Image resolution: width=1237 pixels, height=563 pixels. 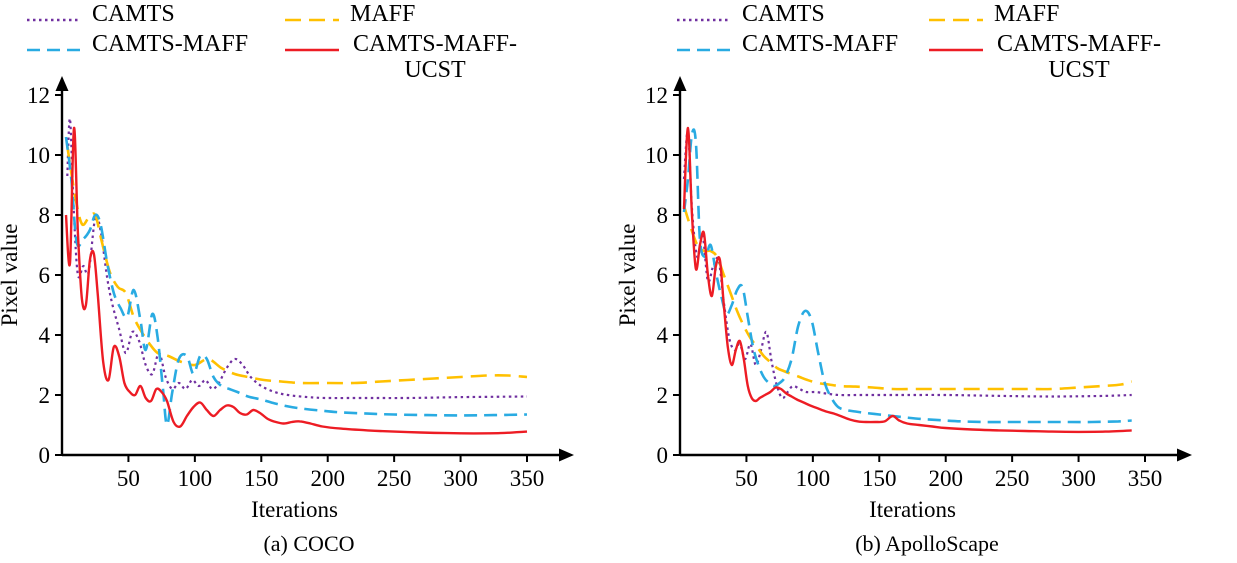 I want to click on caption-apolloscape: (b) ApolloScape, so click(x=927, y=543).